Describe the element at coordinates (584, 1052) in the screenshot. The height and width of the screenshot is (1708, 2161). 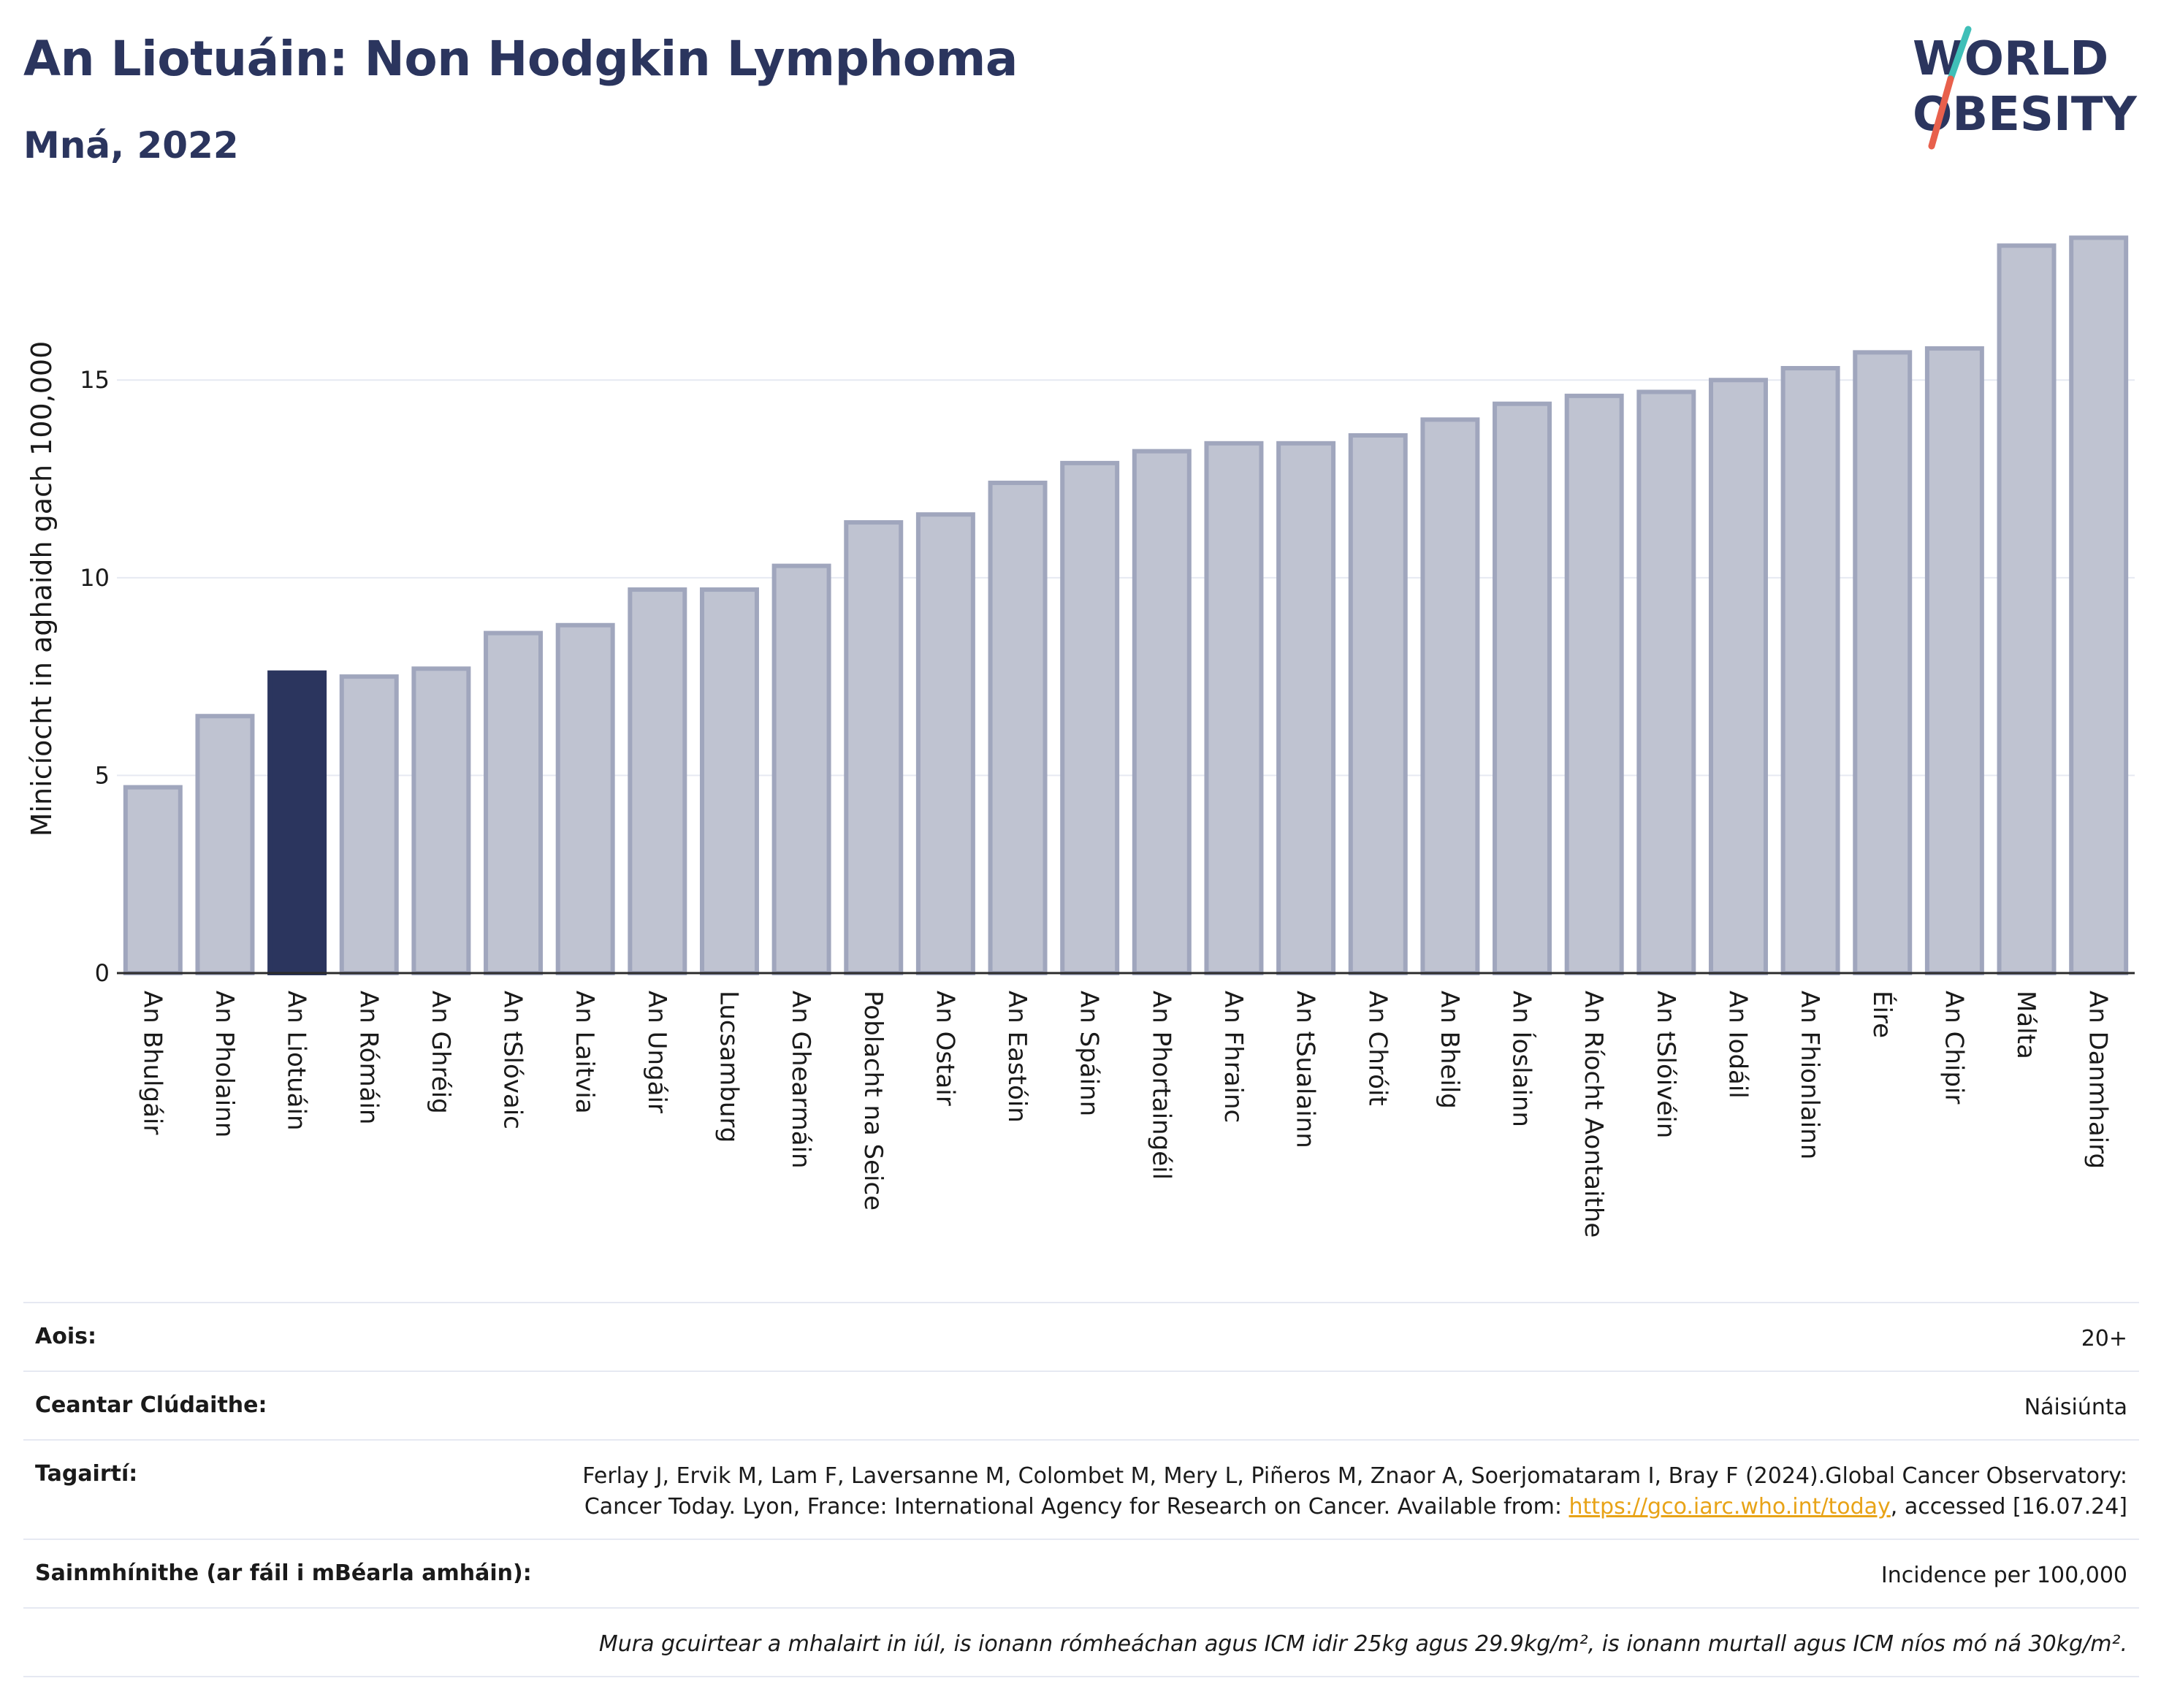
I see `x-tick-label: An Laitvia` at that location.